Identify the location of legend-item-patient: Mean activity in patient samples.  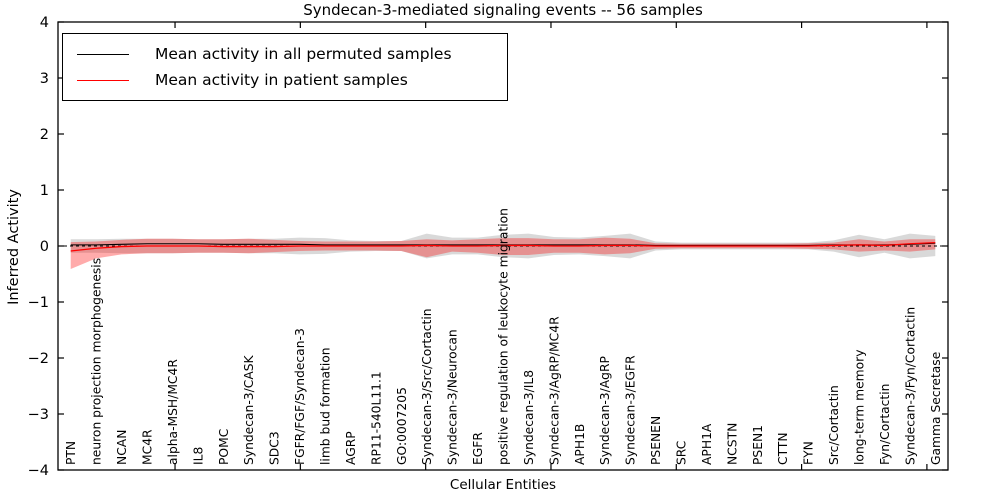
(287, 80).